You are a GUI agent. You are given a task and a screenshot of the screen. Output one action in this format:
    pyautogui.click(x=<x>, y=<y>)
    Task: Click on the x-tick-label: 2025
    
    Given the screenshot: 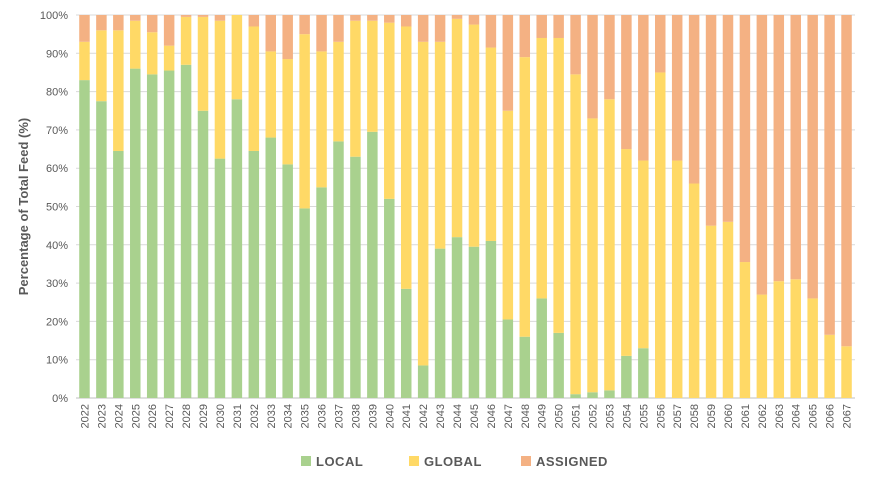 What is the action you would take?
    pyautogui.click(x=136, y=416)
    